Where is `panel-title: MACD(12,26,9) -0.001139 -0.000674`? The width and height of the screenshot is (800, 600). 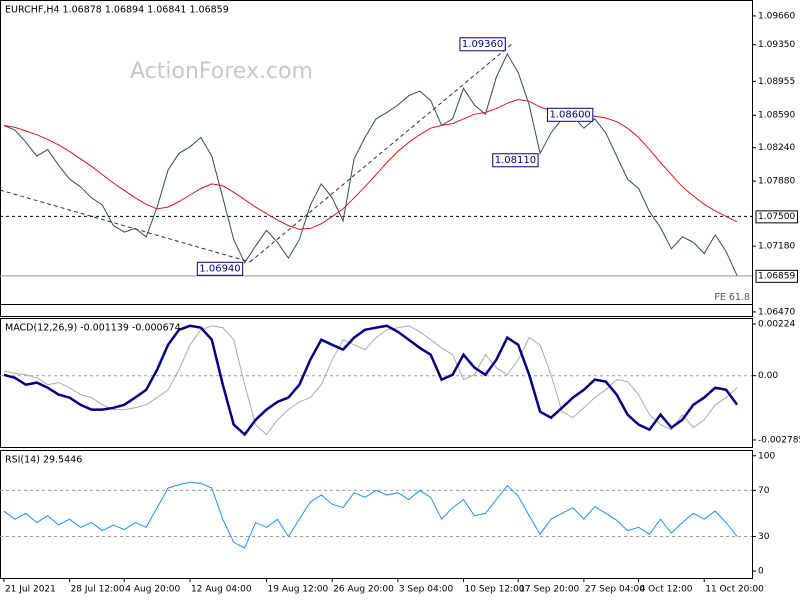
panel-title: MACD(12,26,9) -0.001139 -0.000674 is located at coordinates (93, 328).